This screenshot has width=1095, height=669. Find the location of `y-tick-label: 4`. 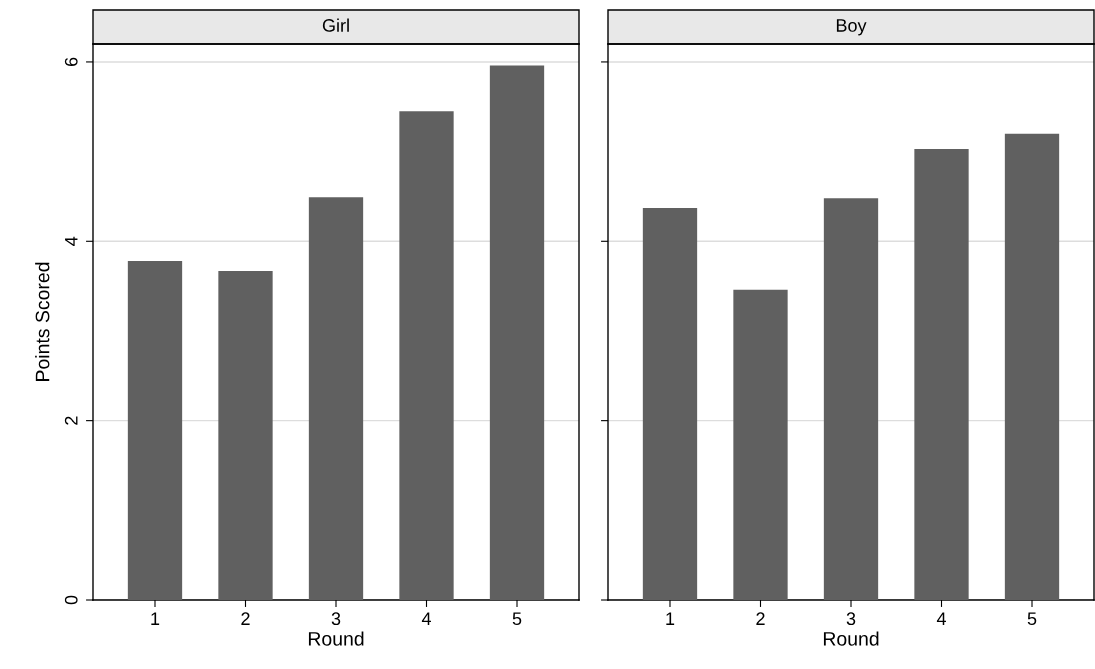

y-tick-label: 4 is located at coordinates (71, 241).